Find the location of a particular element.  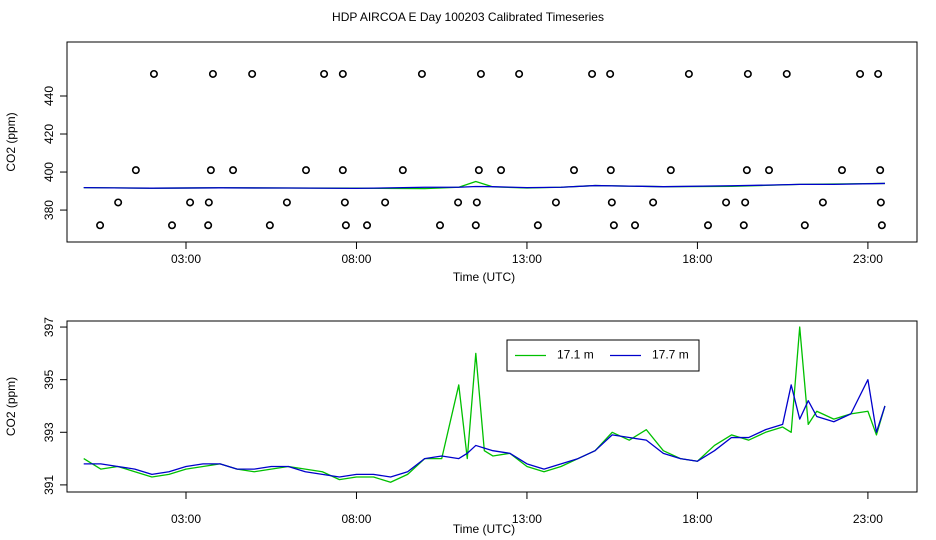

y-tick-label: 440 is located at coordinates (49, 96).